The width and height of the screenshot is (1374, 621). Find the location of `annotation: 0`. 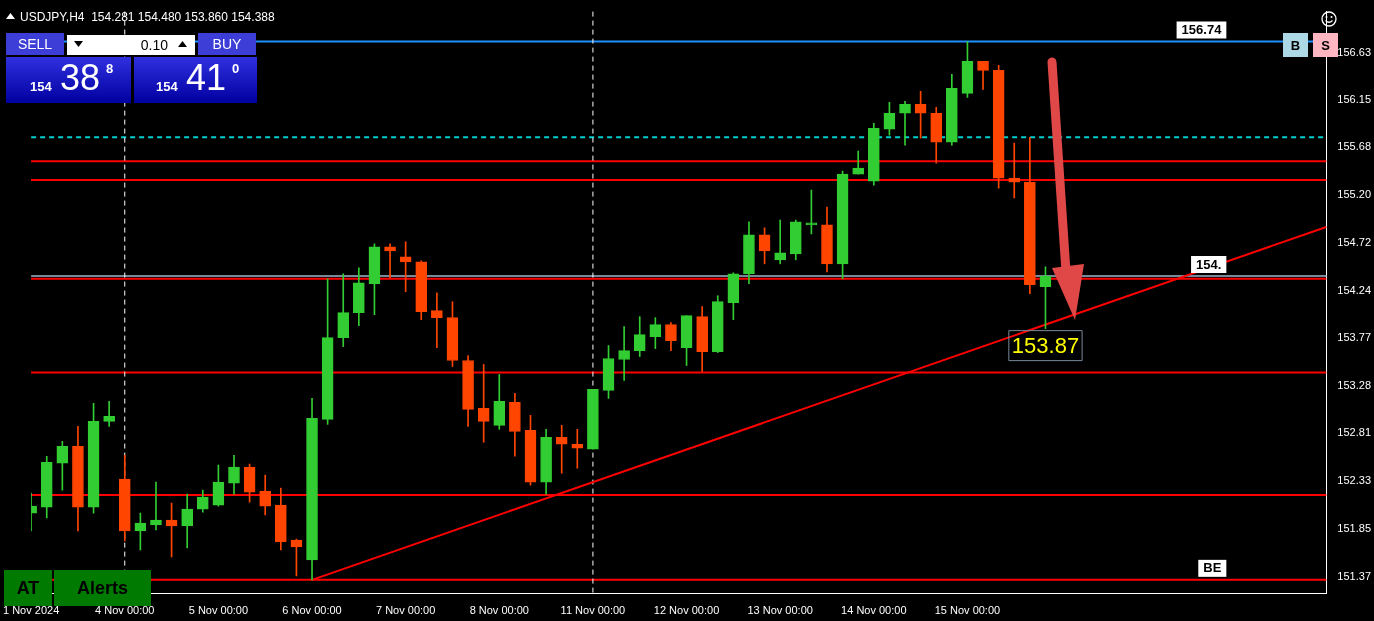

annotation: 0 is located at coordinates (236, 68).